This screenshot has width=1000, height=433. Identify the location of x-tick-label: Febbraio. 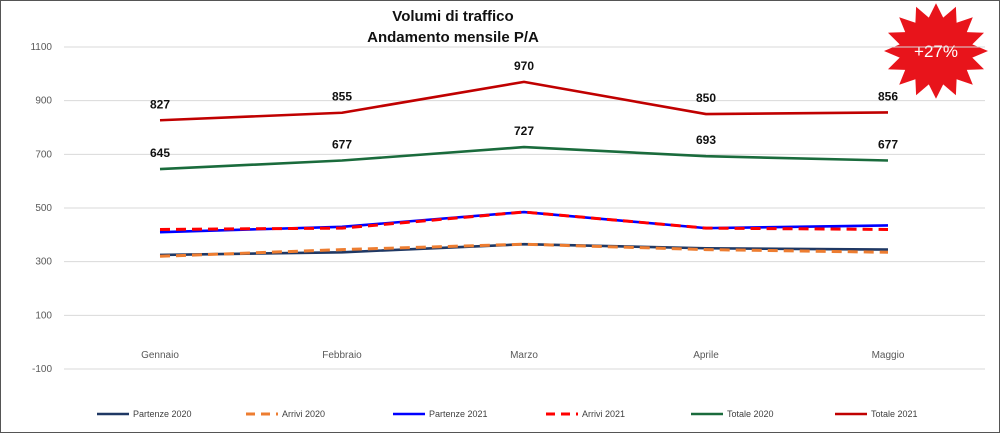
(342, 355).